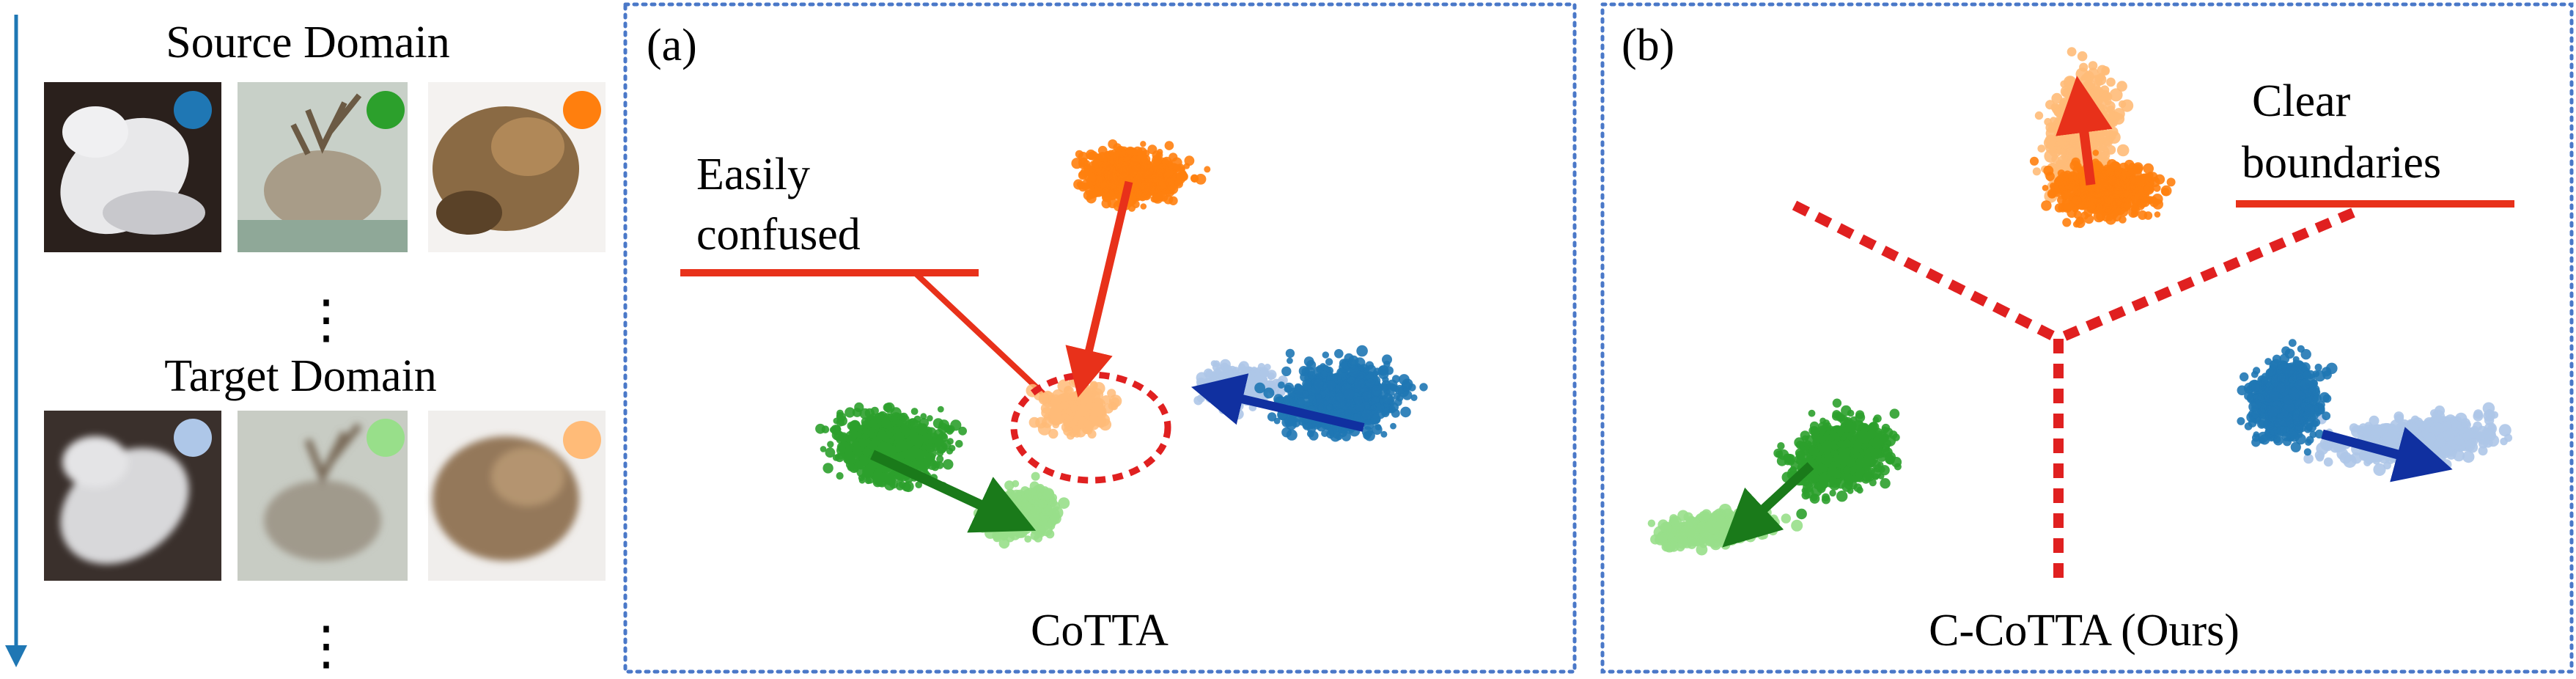 The image size is (2576, 679). I want to click on class-dot-orange, so click(582, 110).